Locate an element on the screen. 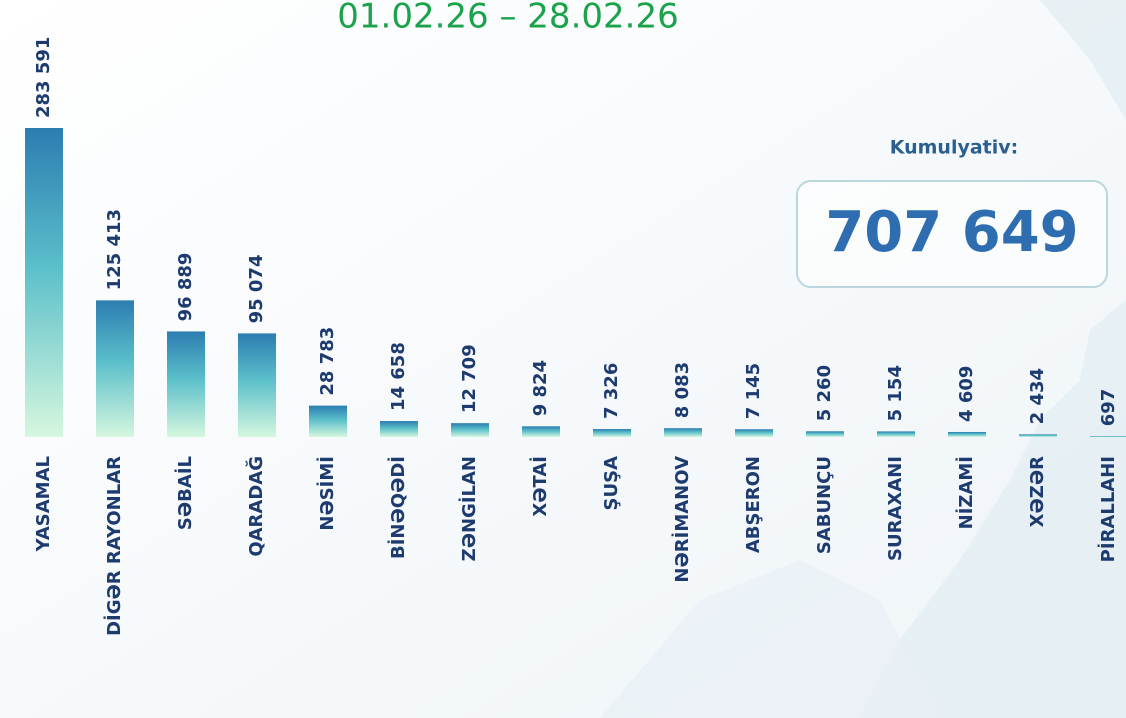  cumulative-label: Kumulyativ: is located at coordinates (954, 148).